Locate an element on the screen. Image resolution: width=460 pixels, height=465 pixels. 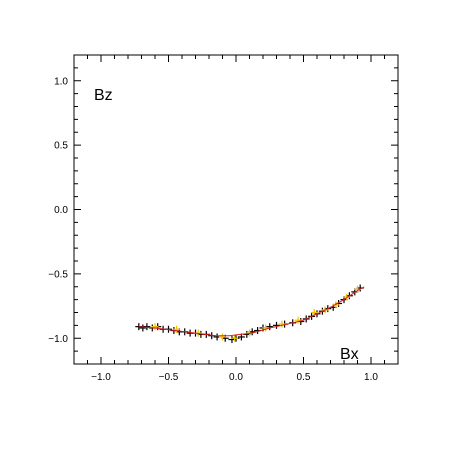
x-tick-label: 1.0 is located at coordinates (371, 377).